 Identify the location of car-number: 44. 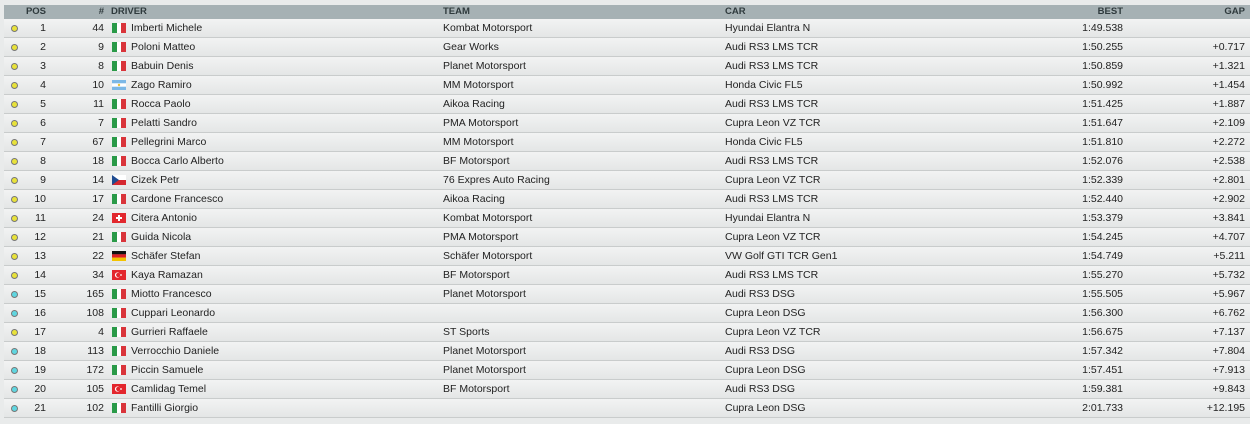
(98, 28).